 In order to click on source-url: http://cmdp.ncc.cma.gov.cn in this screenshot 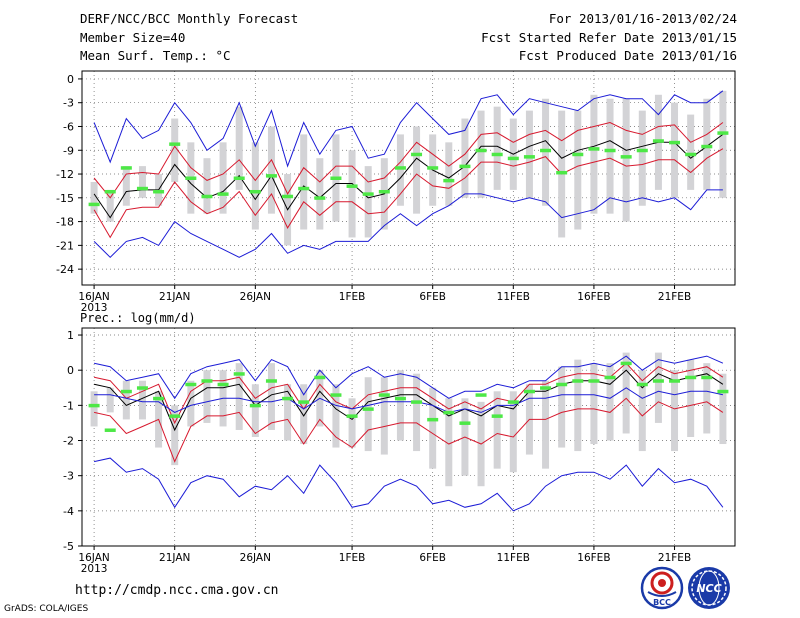, I will do `click(177, 590)`.